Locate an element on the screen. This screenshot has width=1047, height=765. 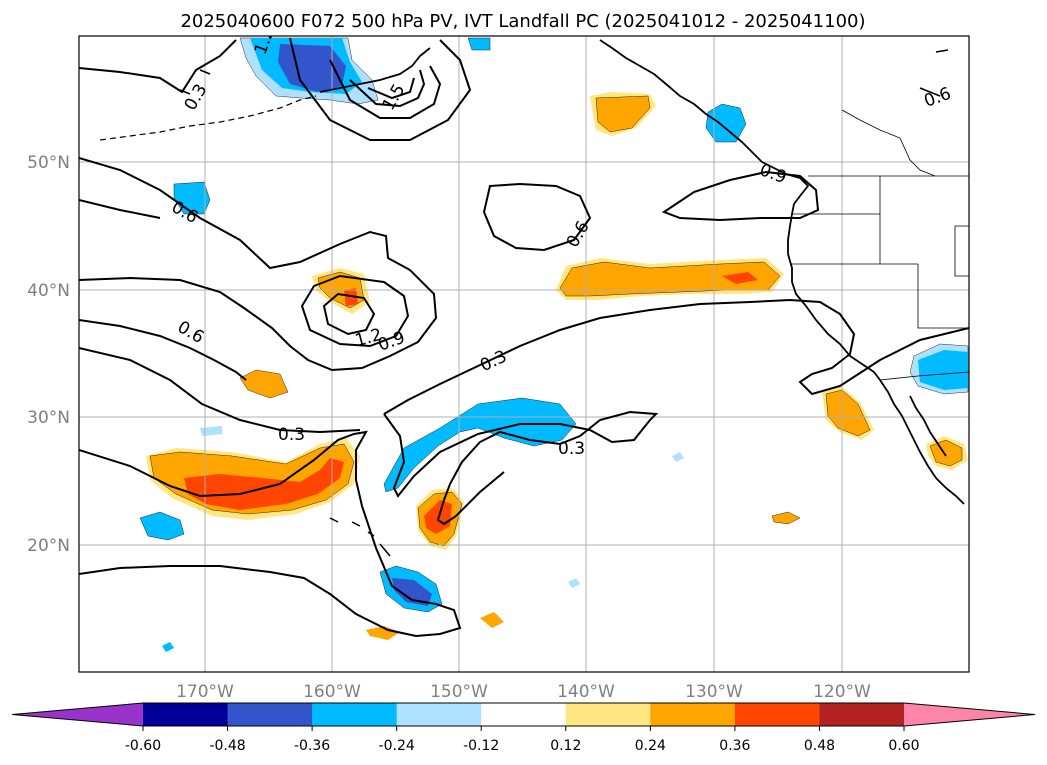
colorbar-tick-label: -0.60 is located at coordinates (143, 746).